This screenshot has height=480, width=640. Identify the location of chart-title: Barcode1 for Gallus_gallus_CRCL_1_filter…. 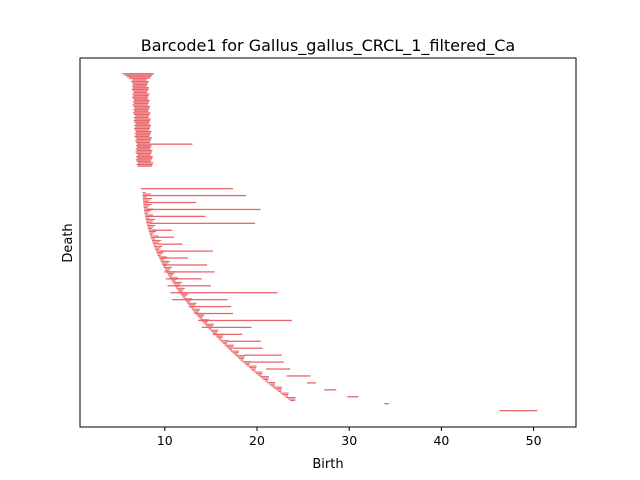
(328, 46).